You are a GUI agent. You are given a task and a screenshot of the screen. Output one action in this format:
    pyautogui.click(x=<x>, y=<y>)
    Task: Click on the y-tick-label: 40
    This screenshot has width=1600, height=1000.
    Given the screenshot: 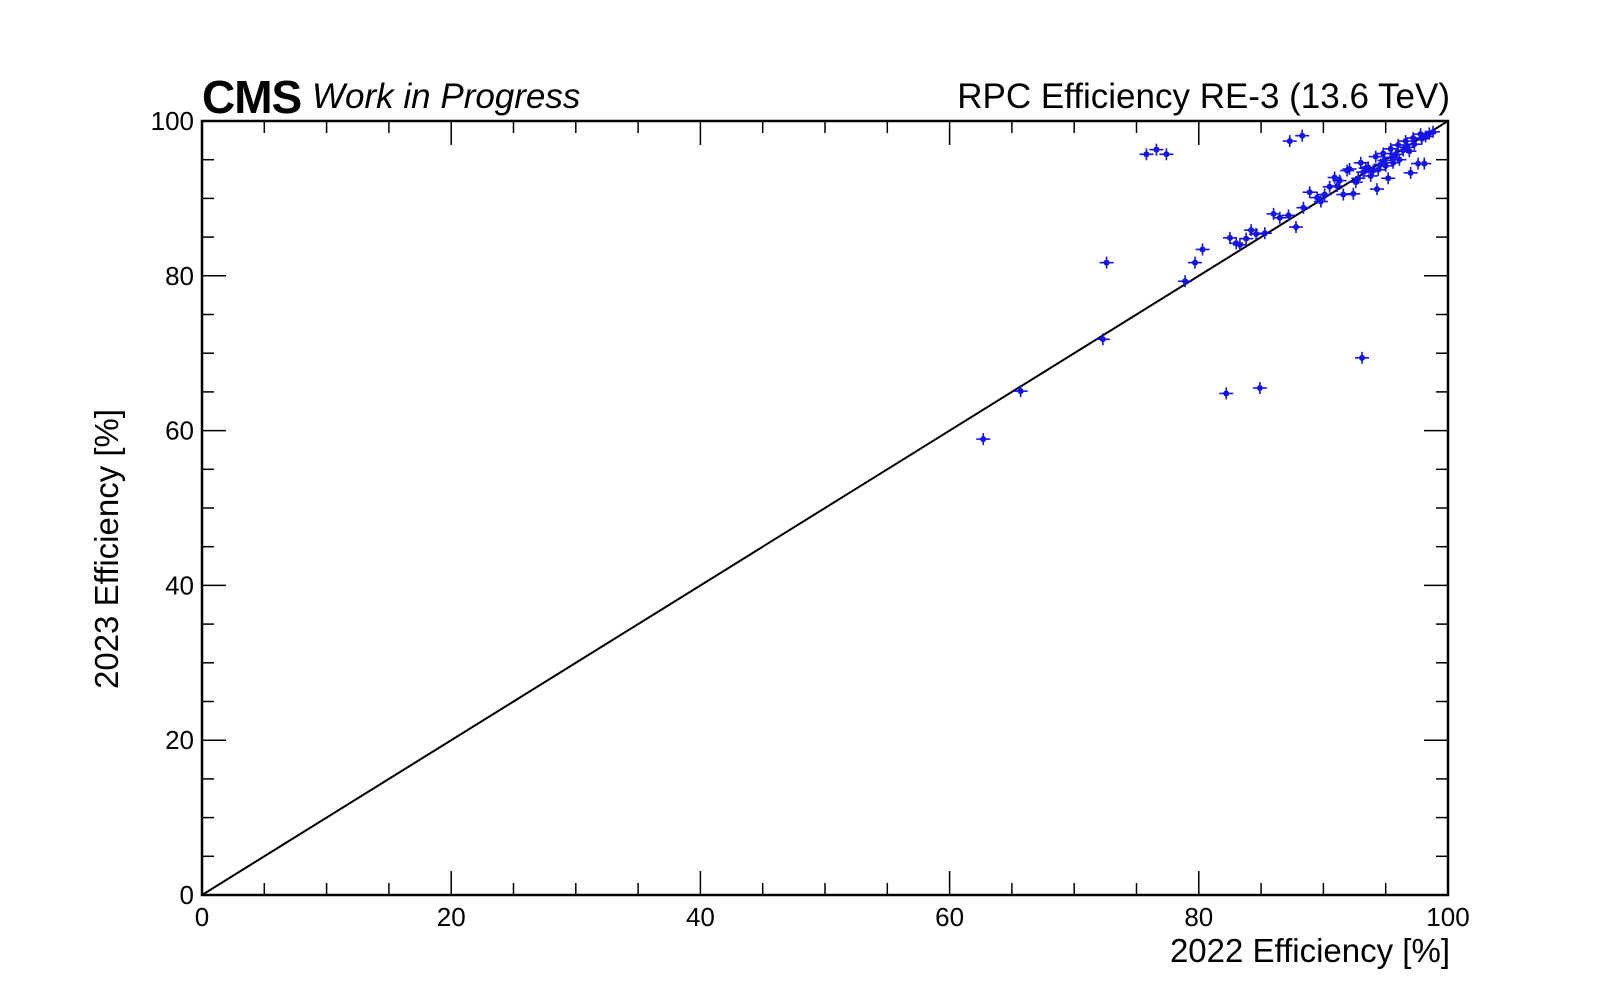 What is the action you would take?
    pyautogui.click(x=179, y=585)
    